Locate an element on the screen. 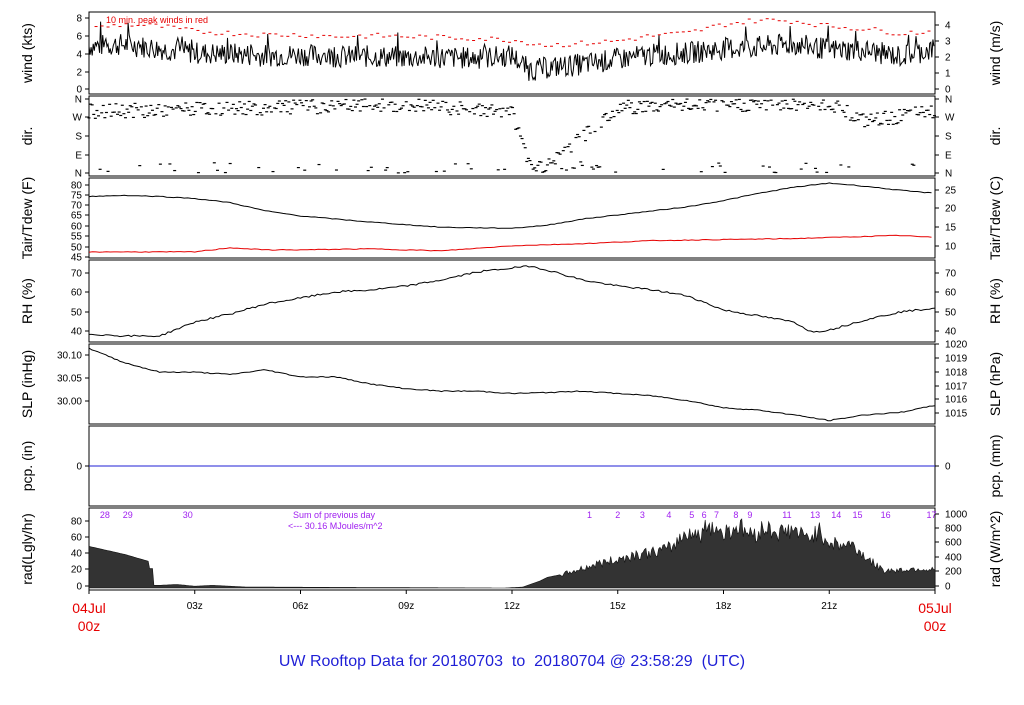 The width and height of the screenshot is (1024, 705). day-number-label: 28 is located at coordinates (105, 515).